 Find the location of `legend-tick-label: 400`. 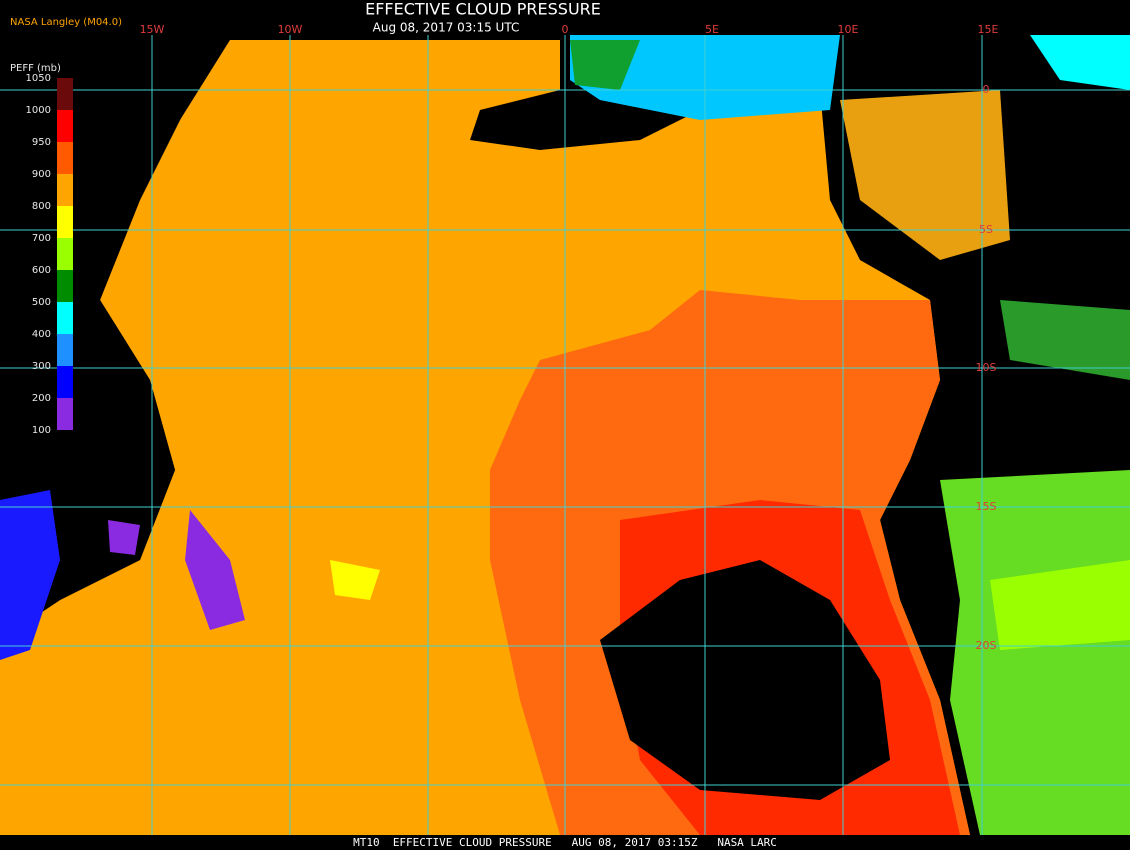

legend-tick-label: 400 is located at coordinates (41, 334).